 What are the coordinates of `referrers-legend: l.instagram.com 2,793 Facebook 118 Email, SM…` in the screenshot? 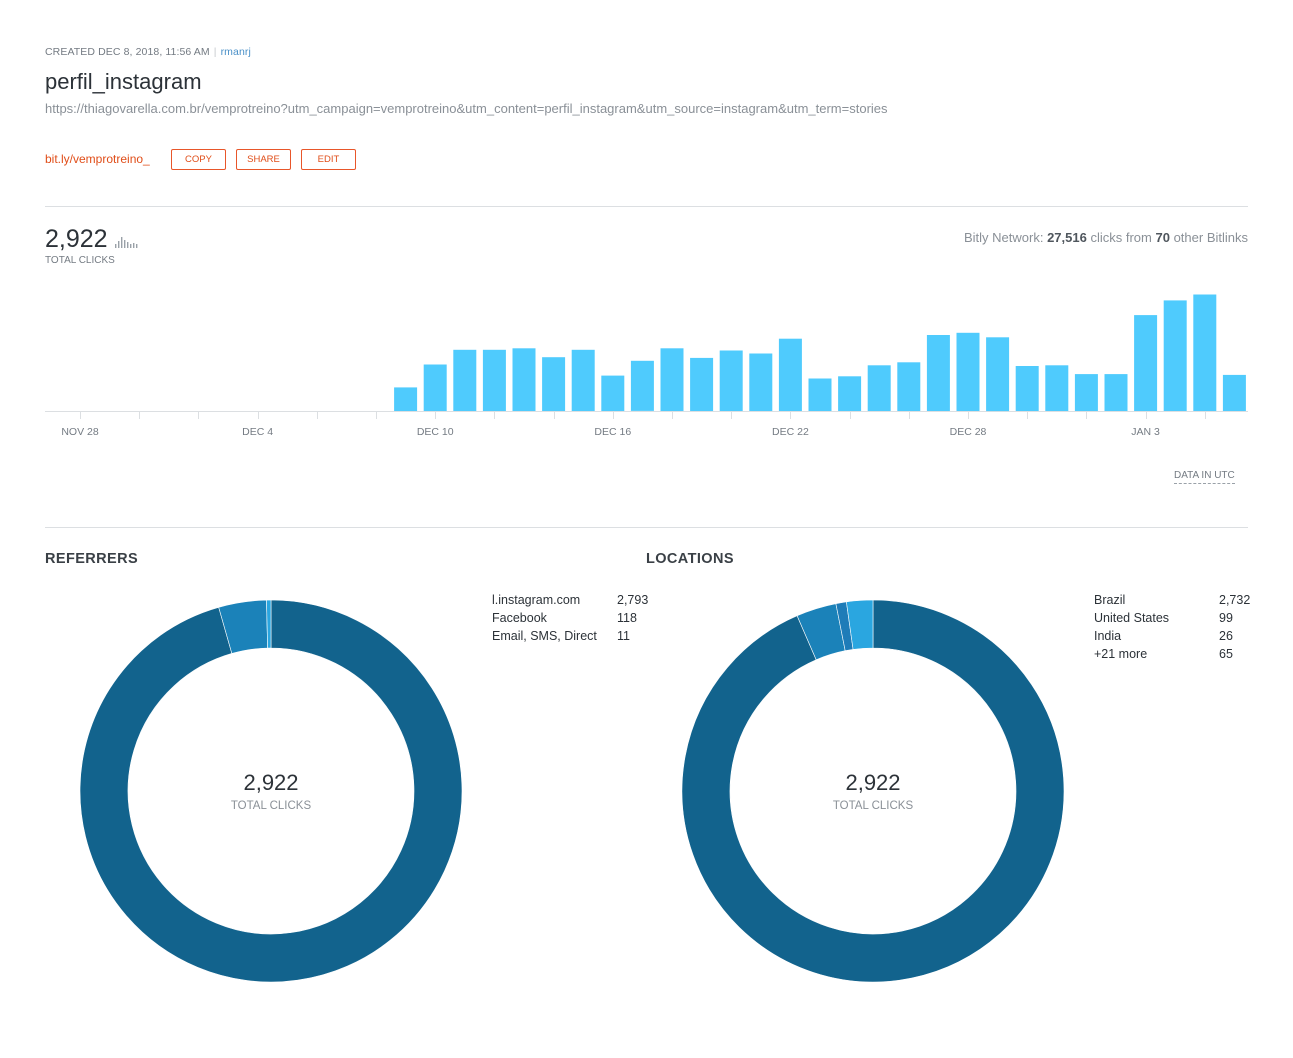 It's located at (577, 618).